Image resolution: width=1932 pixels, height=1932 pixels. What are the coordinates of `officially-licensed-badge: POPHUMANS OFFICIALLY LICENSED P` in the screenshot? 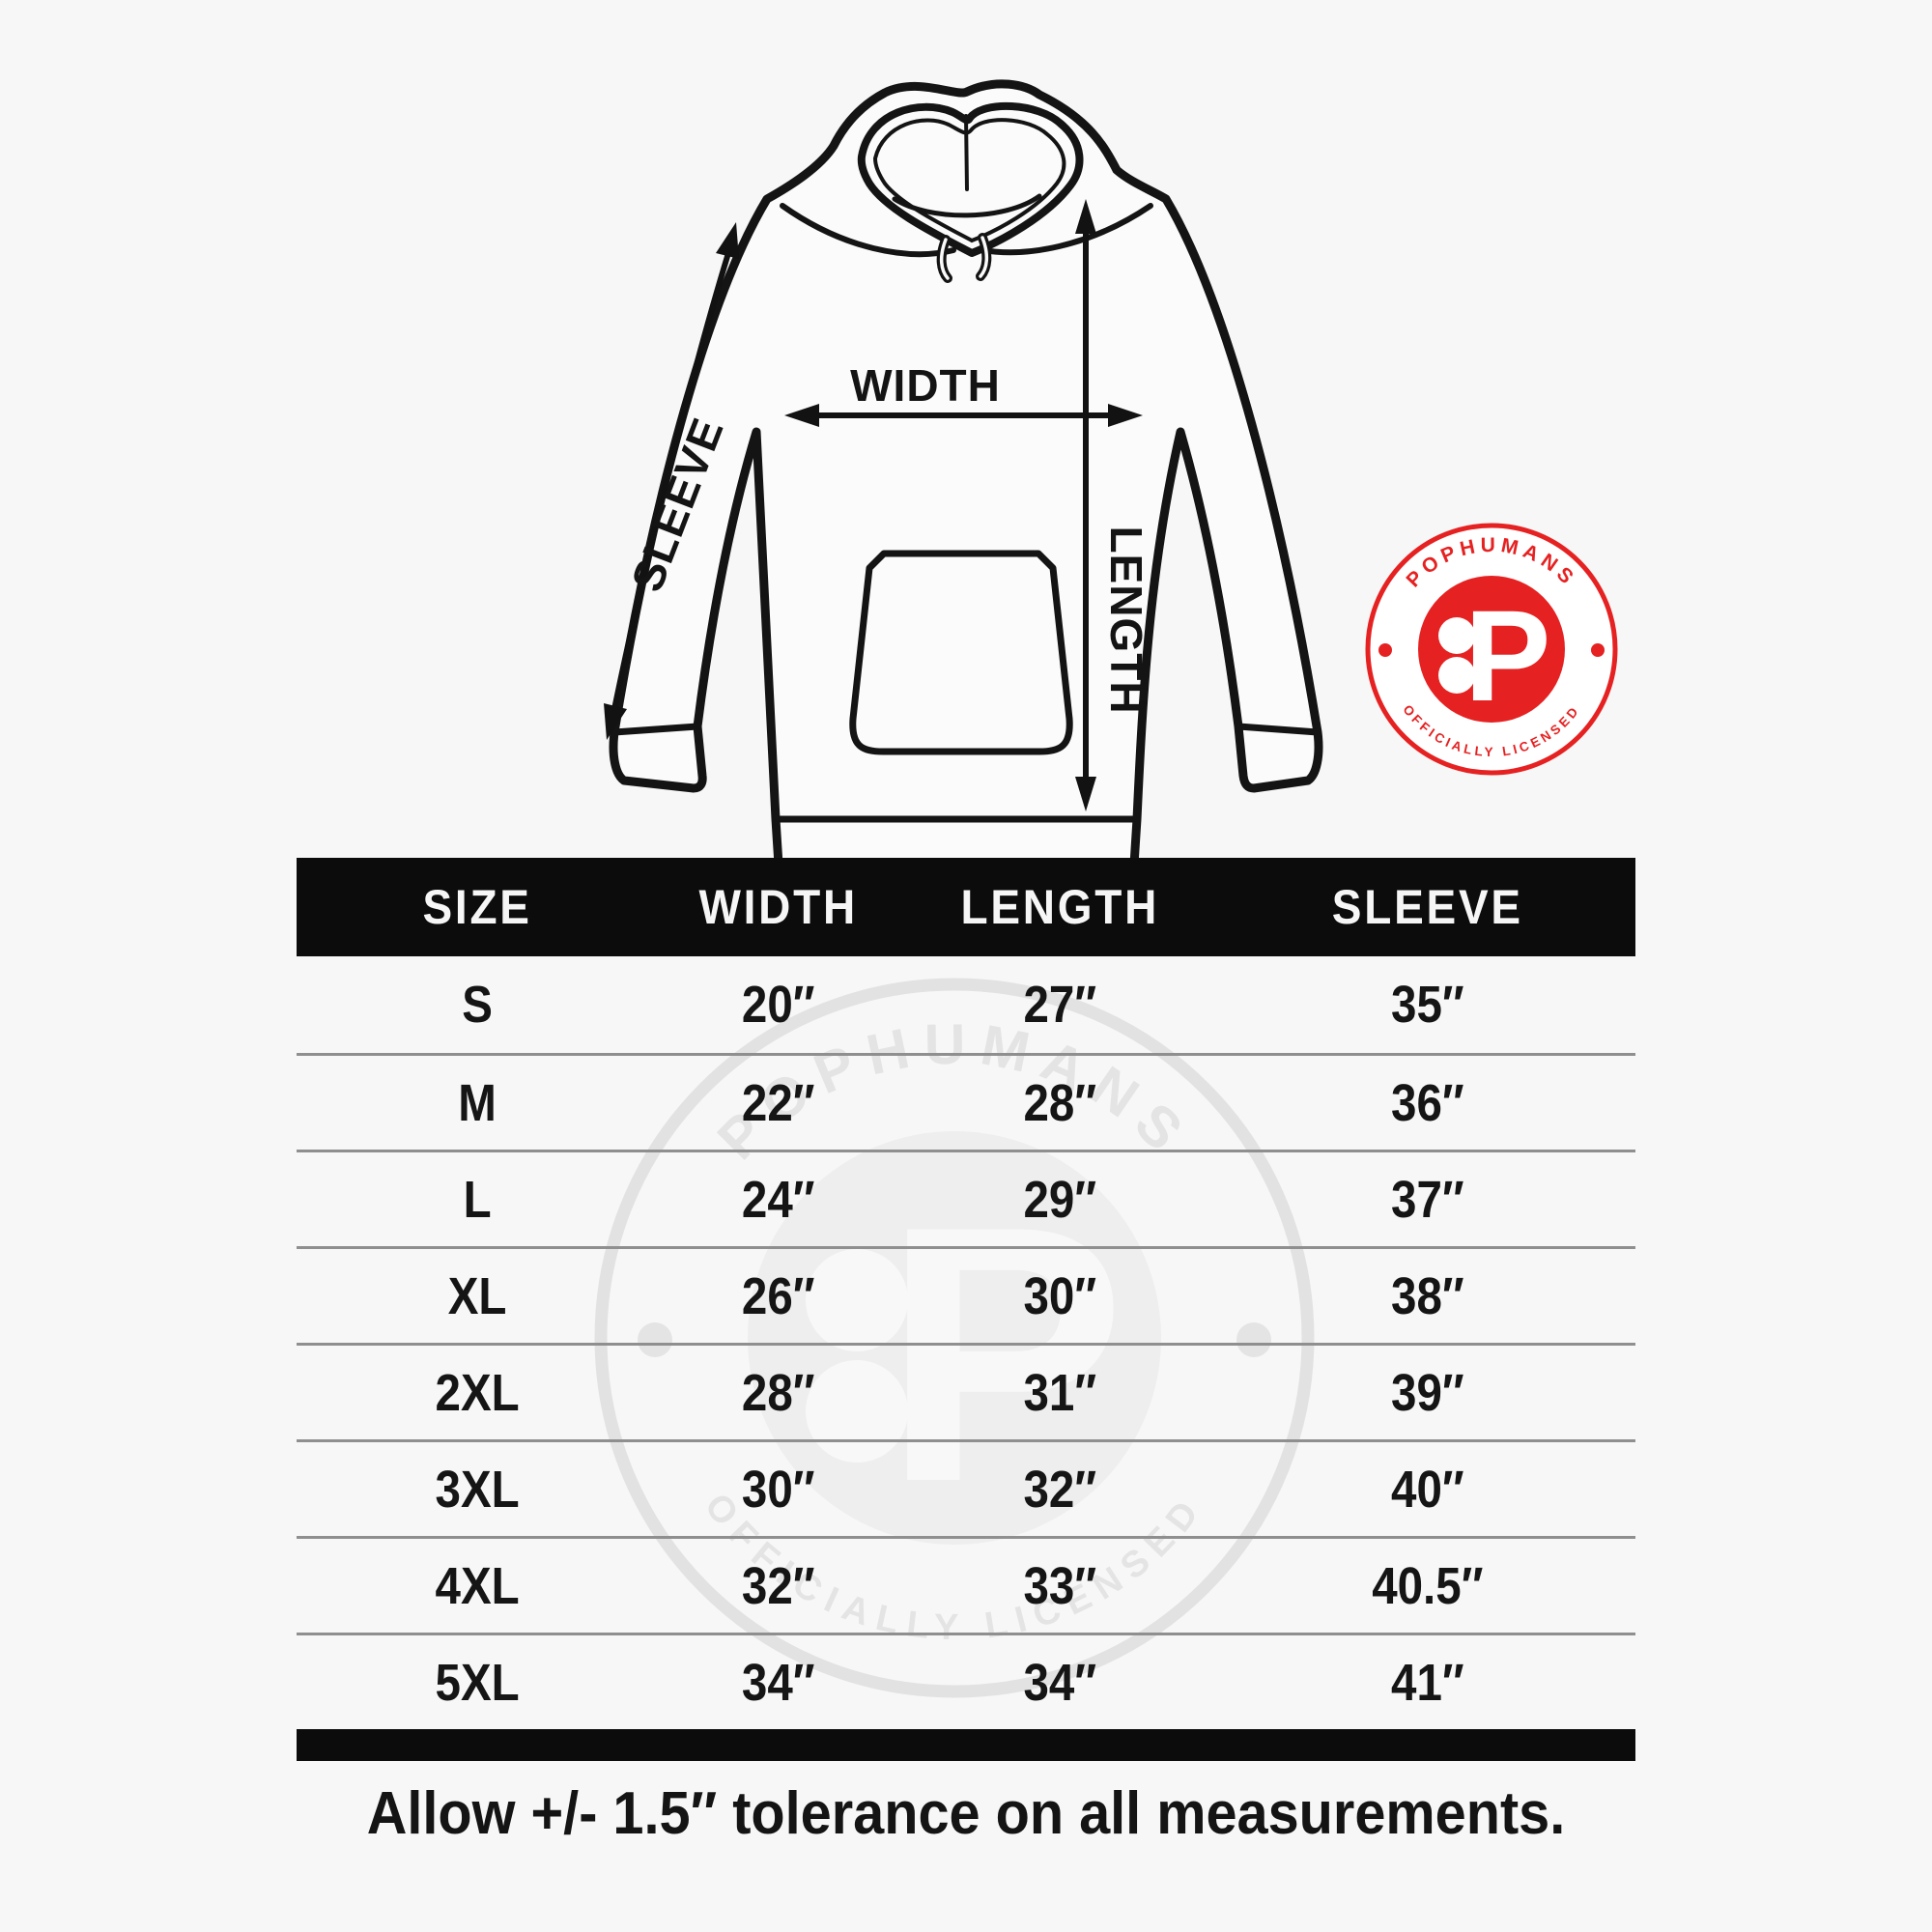 It's located at (1491, 649).